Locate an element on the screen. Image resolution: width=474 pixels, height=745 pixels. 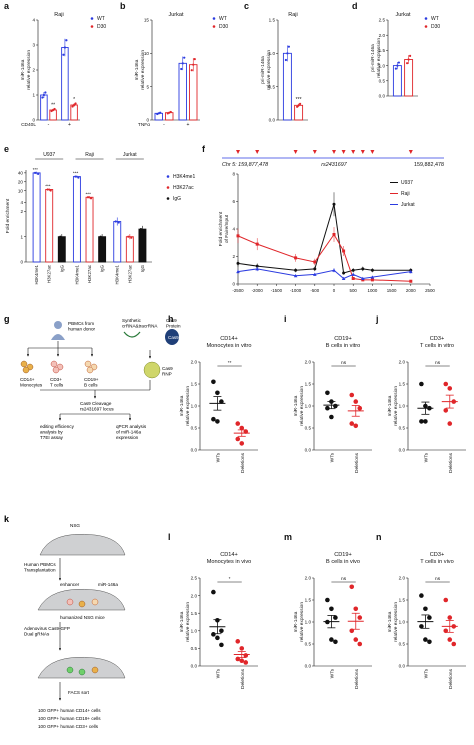
chart-title: Raji is located at coordinates (292, 15).